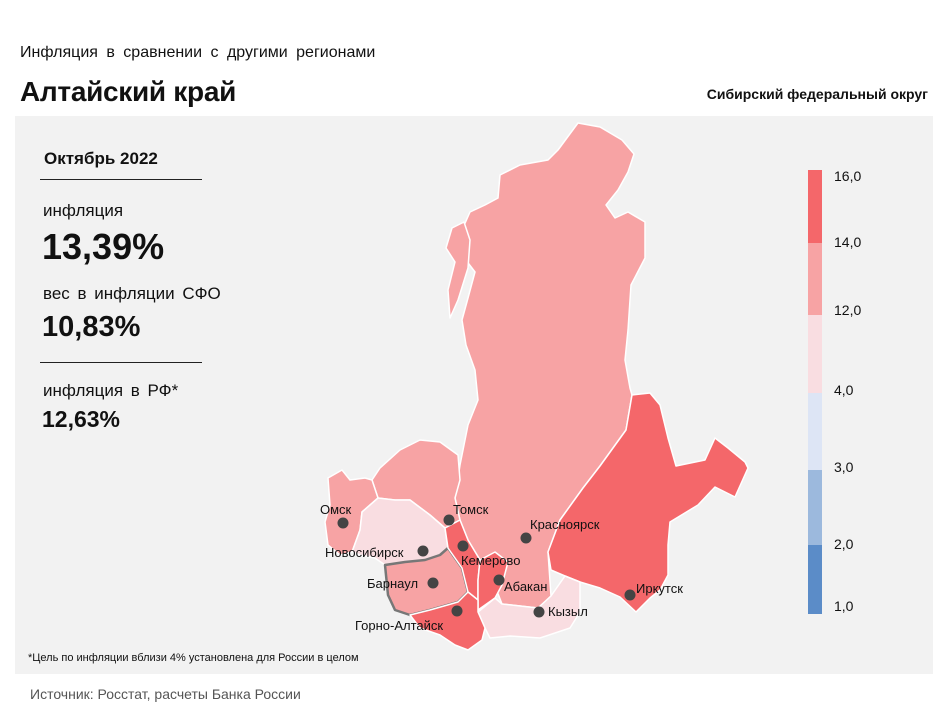 This screenshot has height=713, width=950. I want to click on city-label-irkutsk: Иркутск, so click(659, 588).